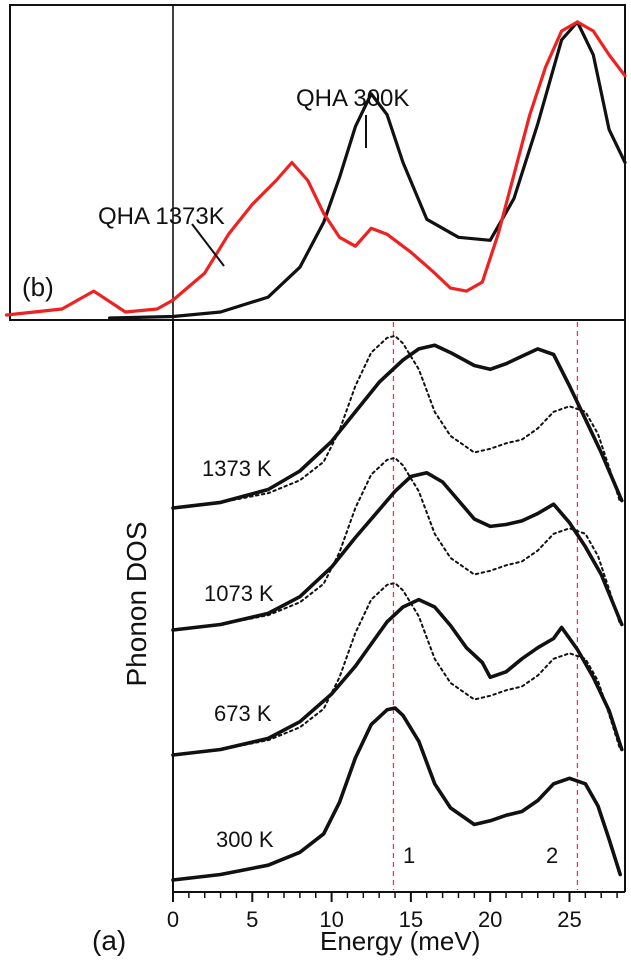  What do you see at coordinates (208, 245) in the screenshot?
I see `qha-1373k-leader` at bounding box center [208, 245].